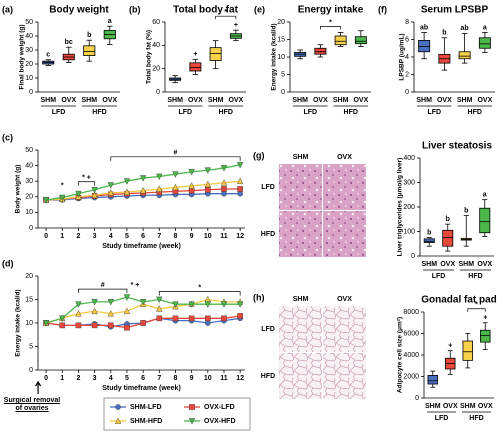 The height and width of the screenshot is (434, 500). I want to click on panel-label: (b), so click(135, 9).